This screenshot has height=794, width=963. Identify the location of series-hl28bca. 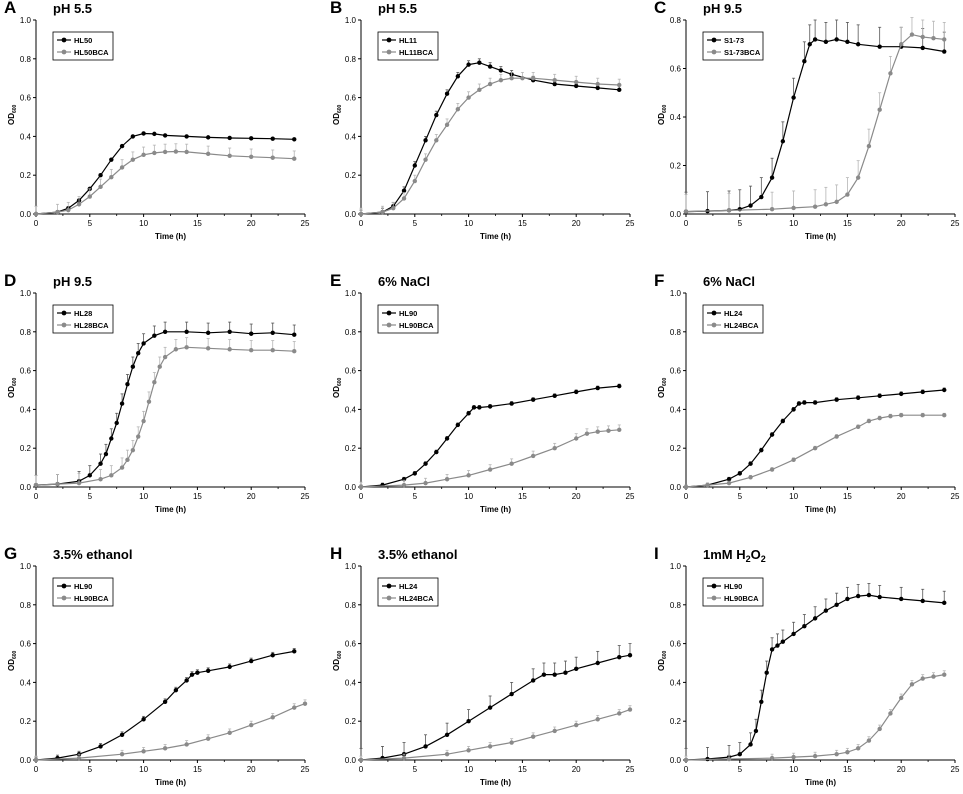
(165, 412).